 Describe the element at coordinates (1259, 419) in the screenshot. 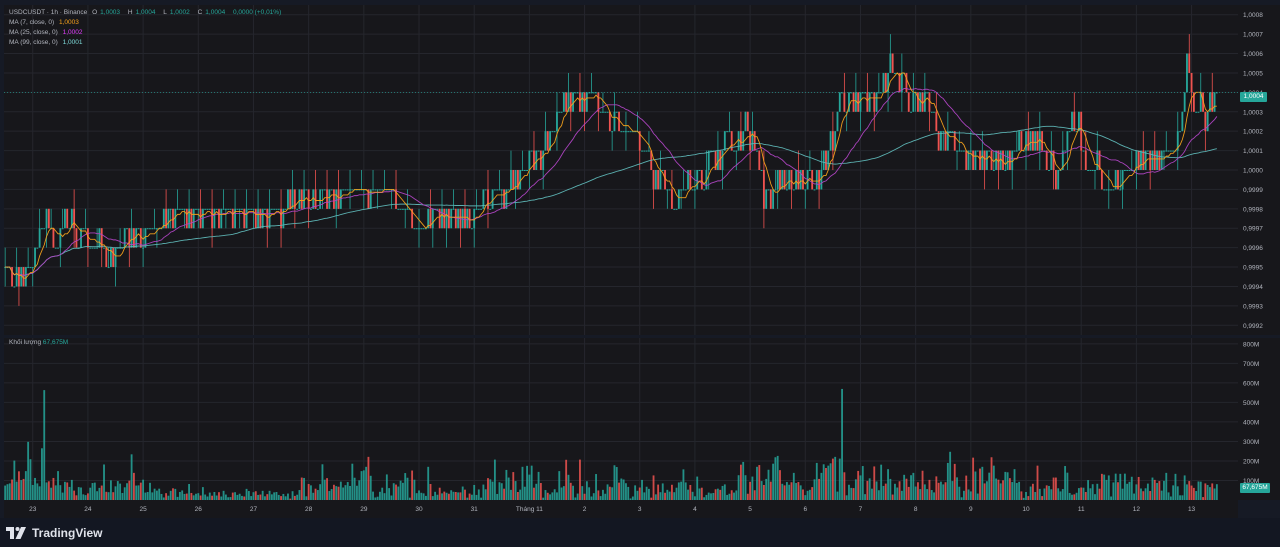

I see `volume-axis: 800M 700M 600M 500M 400M 300M 200M 100M` at that location.